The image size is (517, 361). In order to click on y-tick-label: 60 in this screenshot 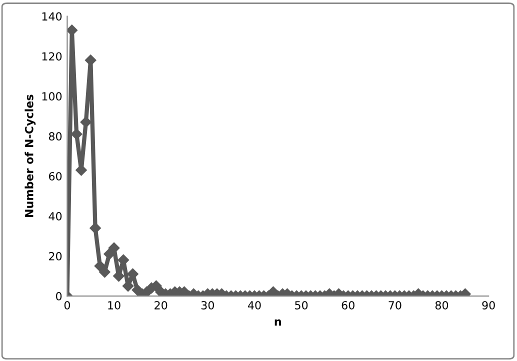, I will do `click(55, 176)`.